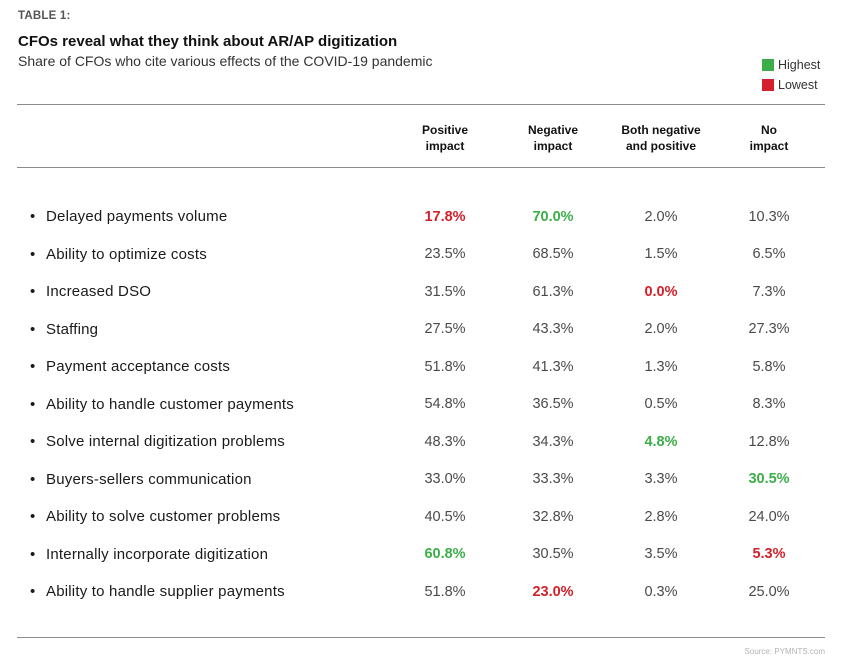 The image size is (852, 672). I want to click on table-cell: 4.8%, so click(661, 441).